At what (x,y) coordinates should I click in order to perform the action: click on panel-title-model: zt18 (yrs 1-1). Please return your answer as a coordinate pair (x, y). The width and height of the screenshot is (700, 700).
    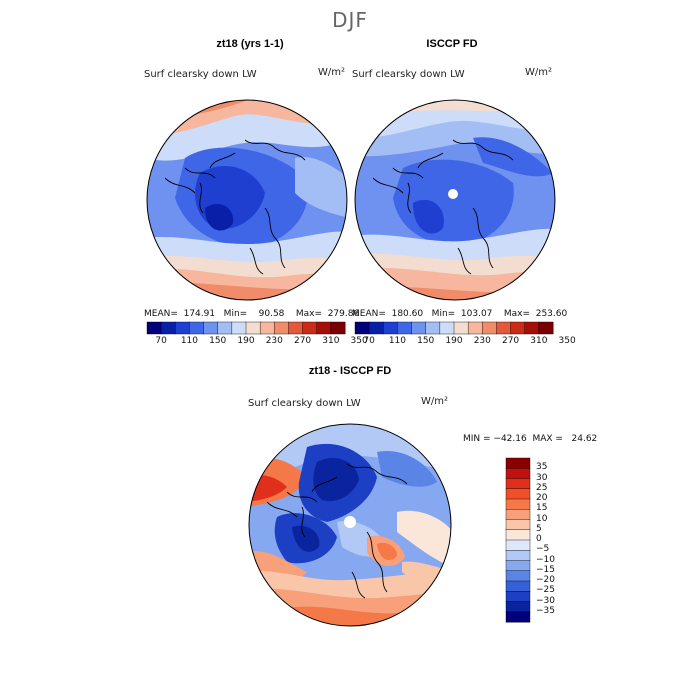
    Looking at the image, I should click on (250, 44).